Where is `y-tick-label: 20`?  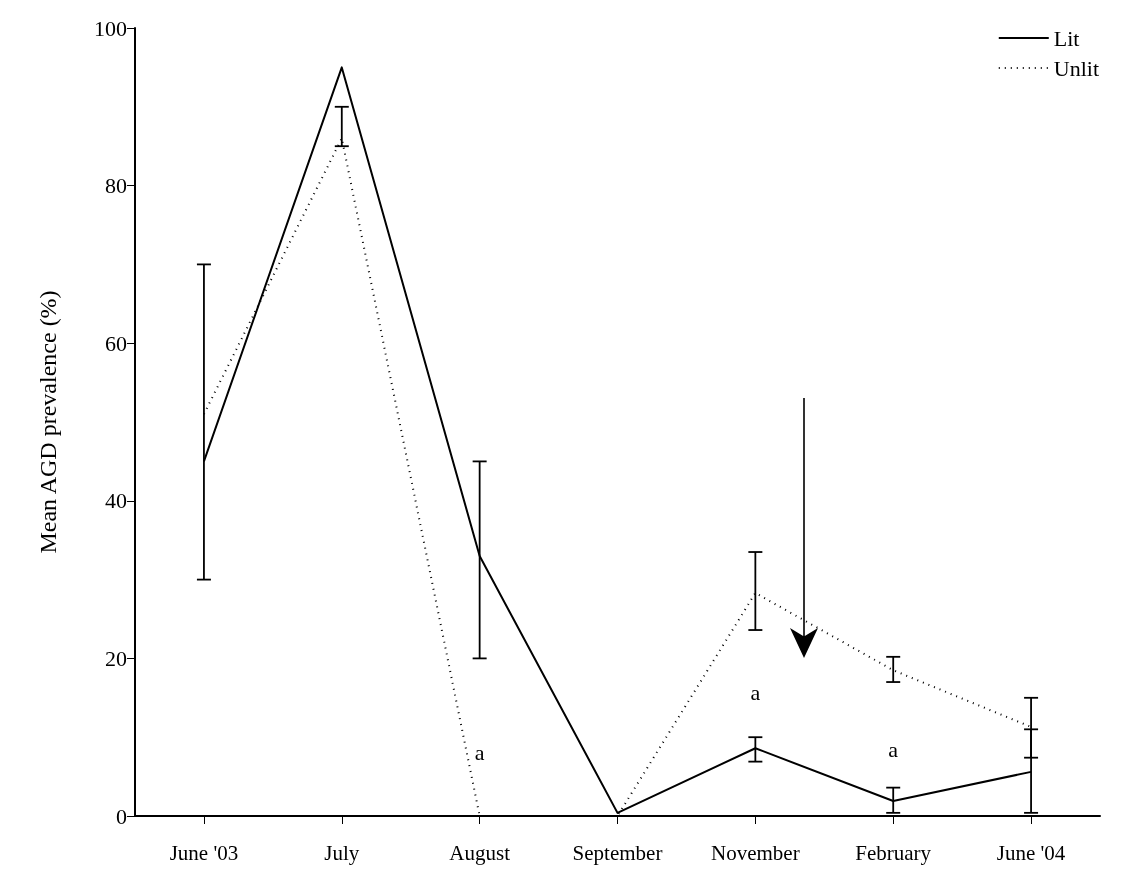
y-tick-label: 20 is located at coordinates (116, 658).